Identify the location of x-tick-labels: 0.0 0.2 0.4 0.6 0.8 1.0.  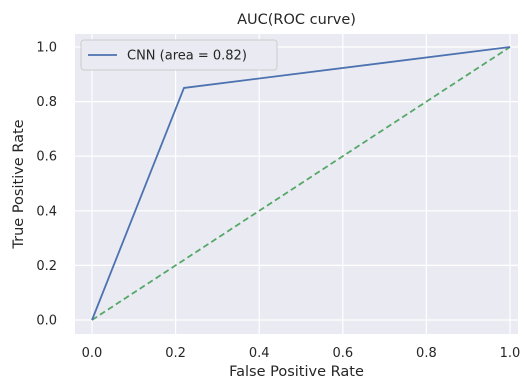
(301, 353).